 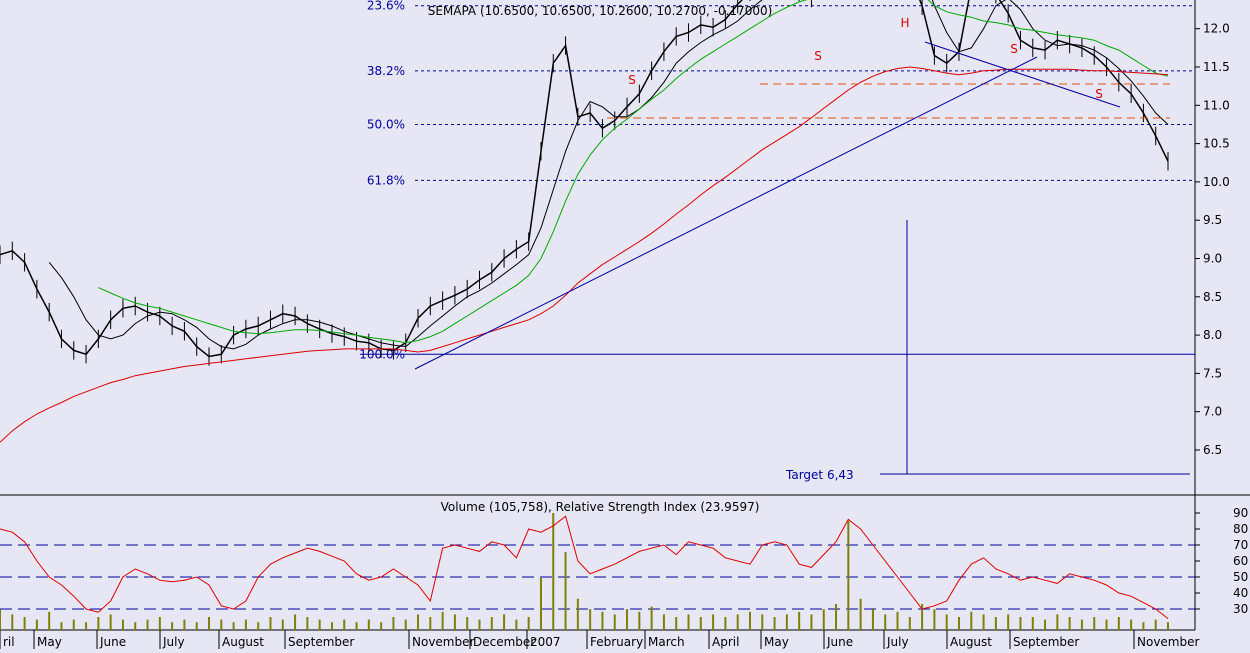 What do you see at coordinates (1240, 577) in the screenshot?
I see `rsi-tick-label: 50` at bounding box center [1240, 577].